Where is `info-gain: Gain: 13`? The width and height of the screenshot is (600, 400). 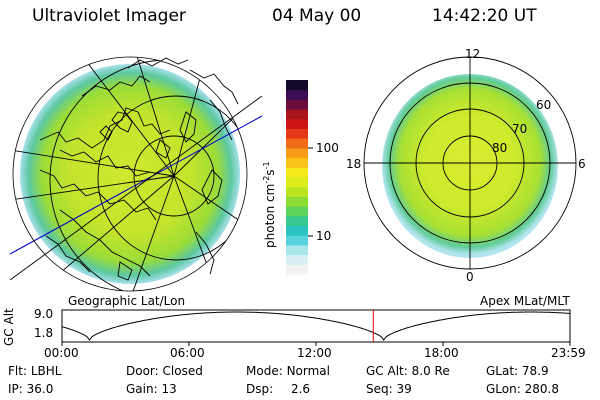 info-gain: Gain: 13 is located at coordinates (151, 389).